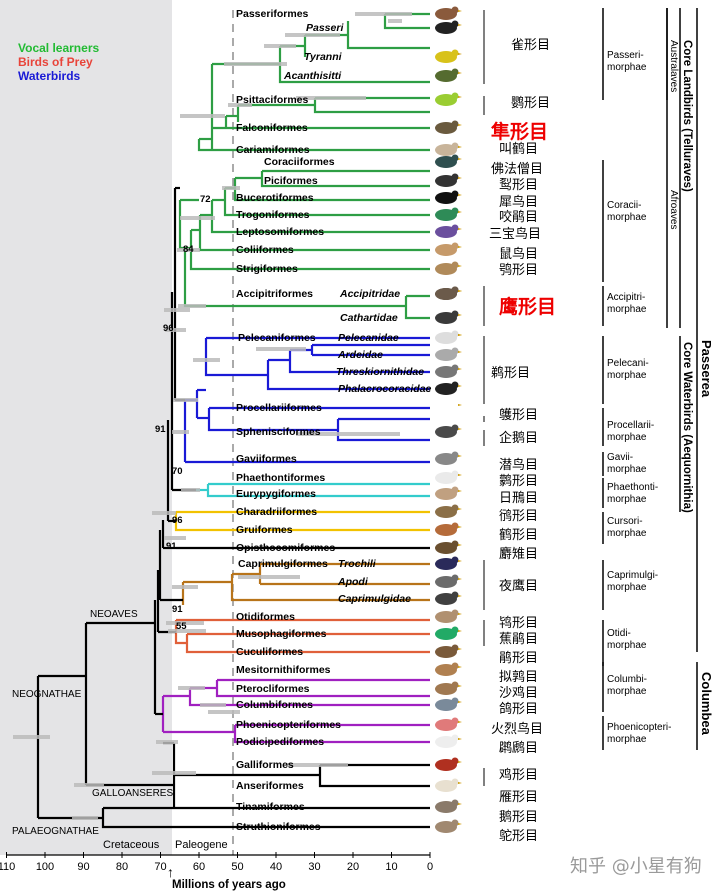  Describe the element at coordinates (132, 793) in the screenshot. I see `clade-galloanseres: GALLOANSERES` at that location.